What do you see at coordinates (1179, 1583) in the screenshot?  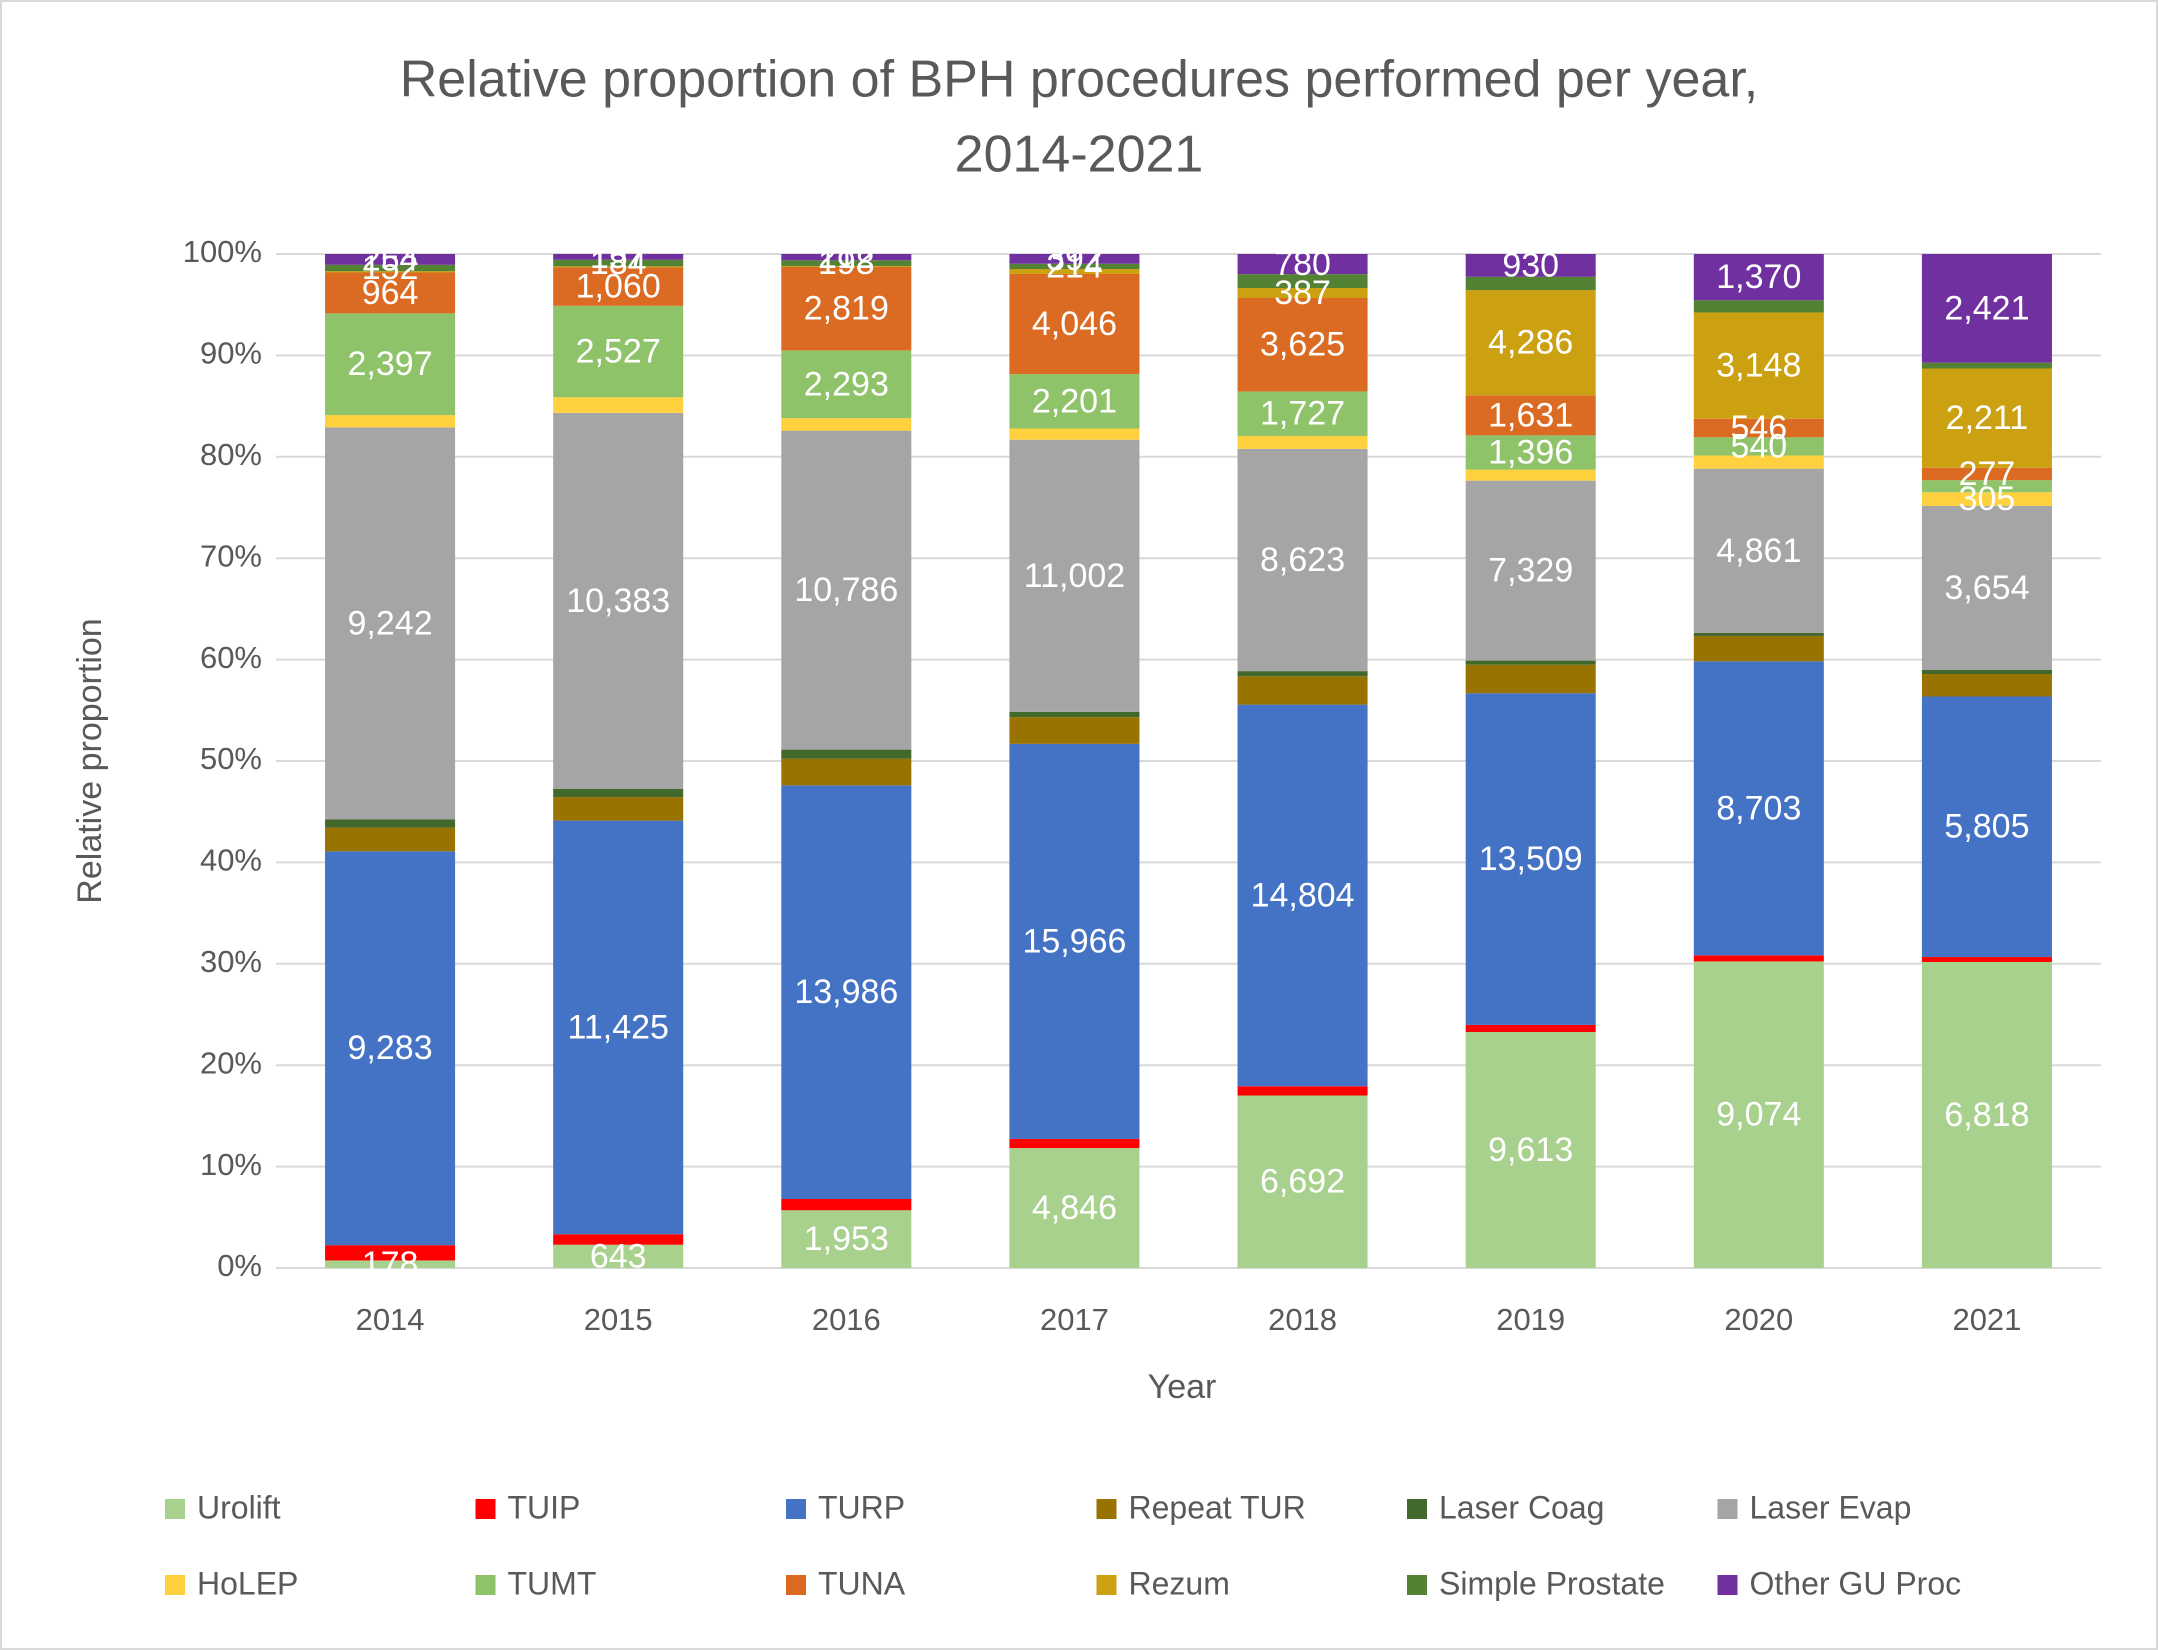 I see `legend-label: Rezum` at bounding box center [1179, 1583].